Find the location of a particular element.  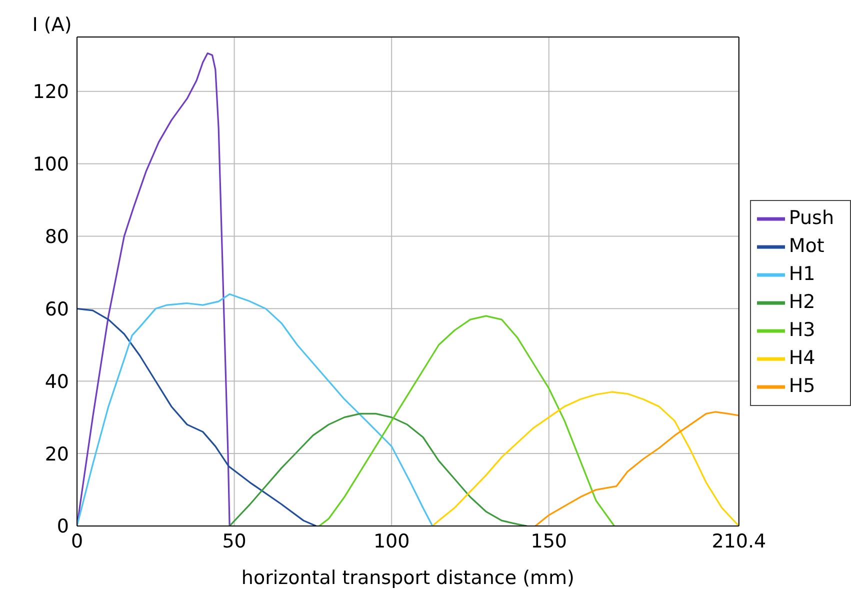

x-tick-label: 210.4 is located at coordinates (739, 541).